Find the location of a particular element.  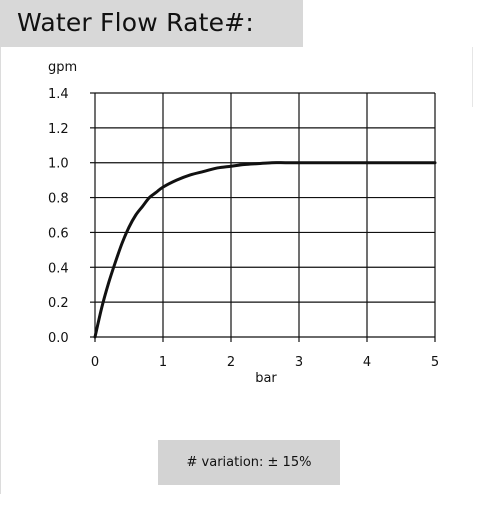

y-tick-label: 1.4 is located at coordinates (58, 94).